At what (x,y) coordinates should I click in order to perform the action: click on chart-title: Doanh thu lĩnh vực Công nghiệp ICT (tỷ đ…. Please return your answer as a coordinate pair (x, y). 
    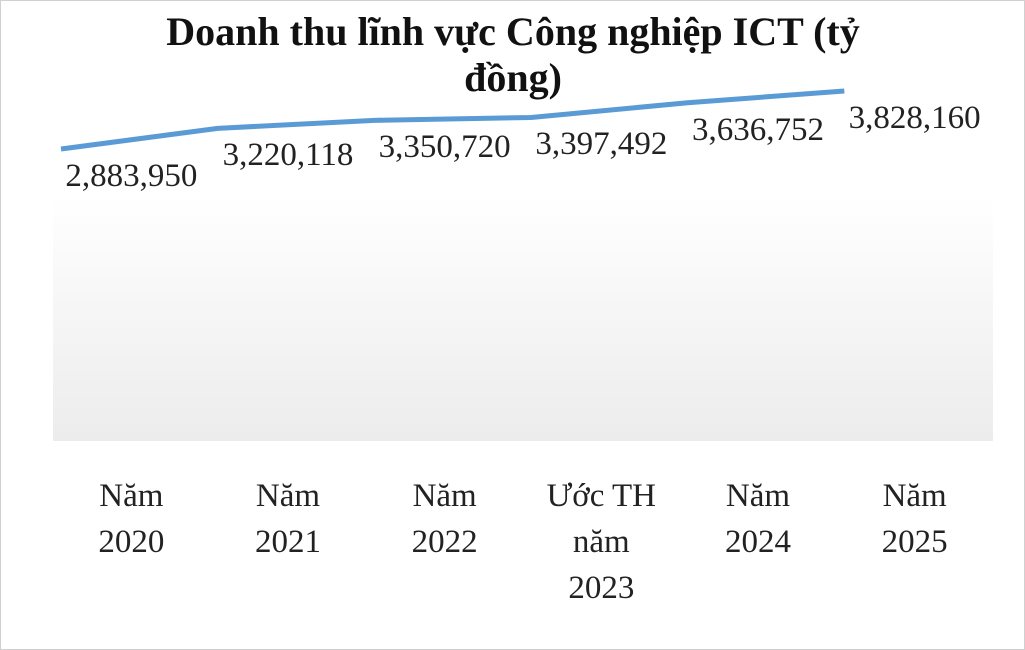
    Looking at the image, I should click on (513, 54).